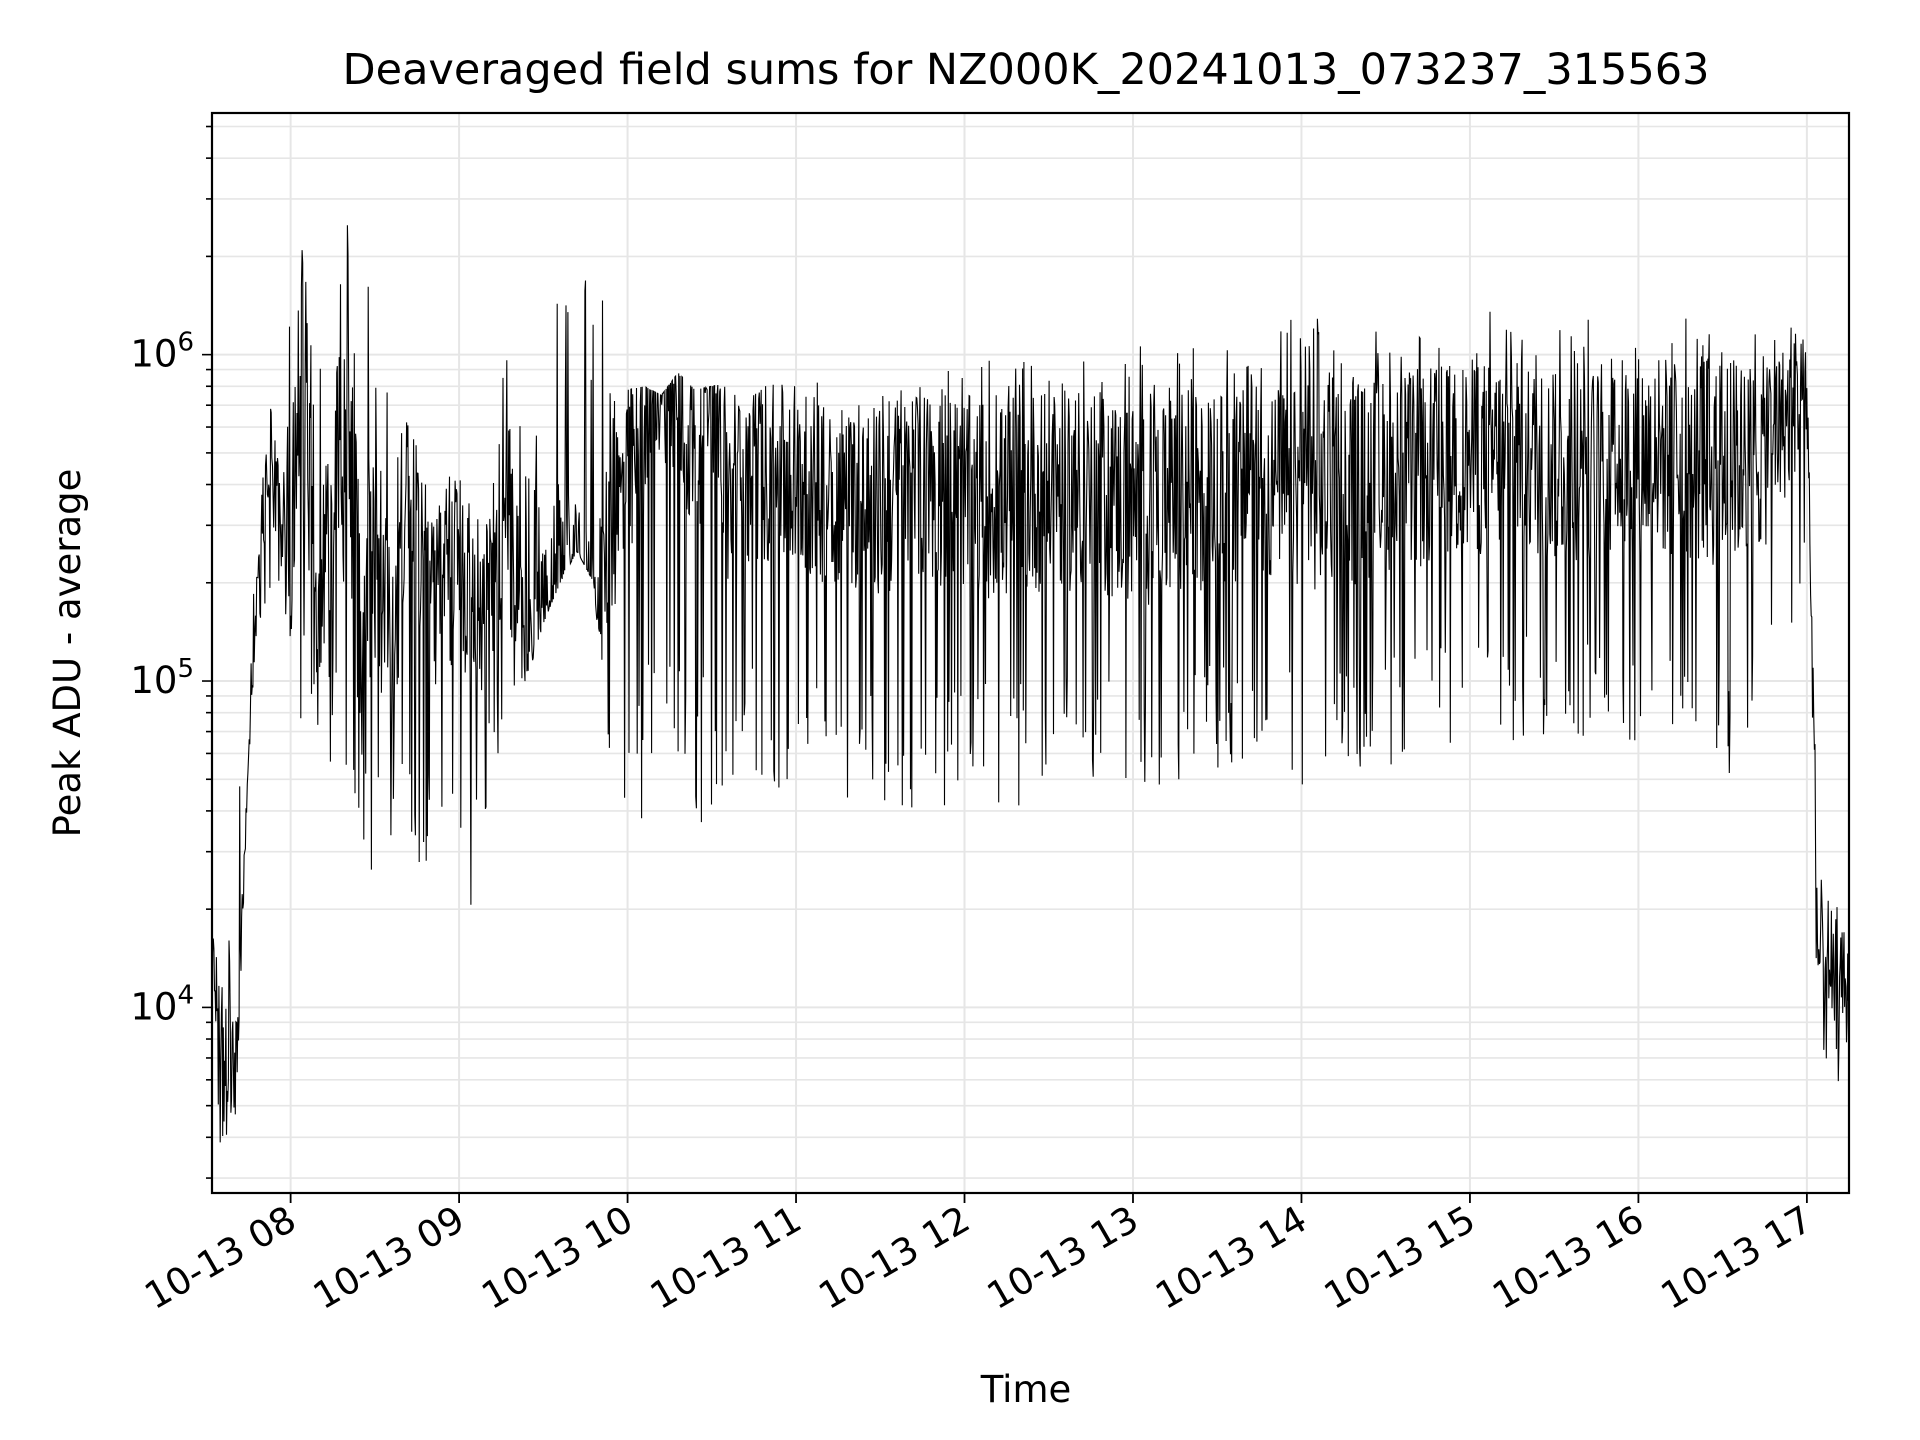 Image resolution: width=1920 pixels, height=1440 pixels. Describe the element at coordinates (162, 1004) in the screenshot. I see `y-tick-label: 104` at that location.